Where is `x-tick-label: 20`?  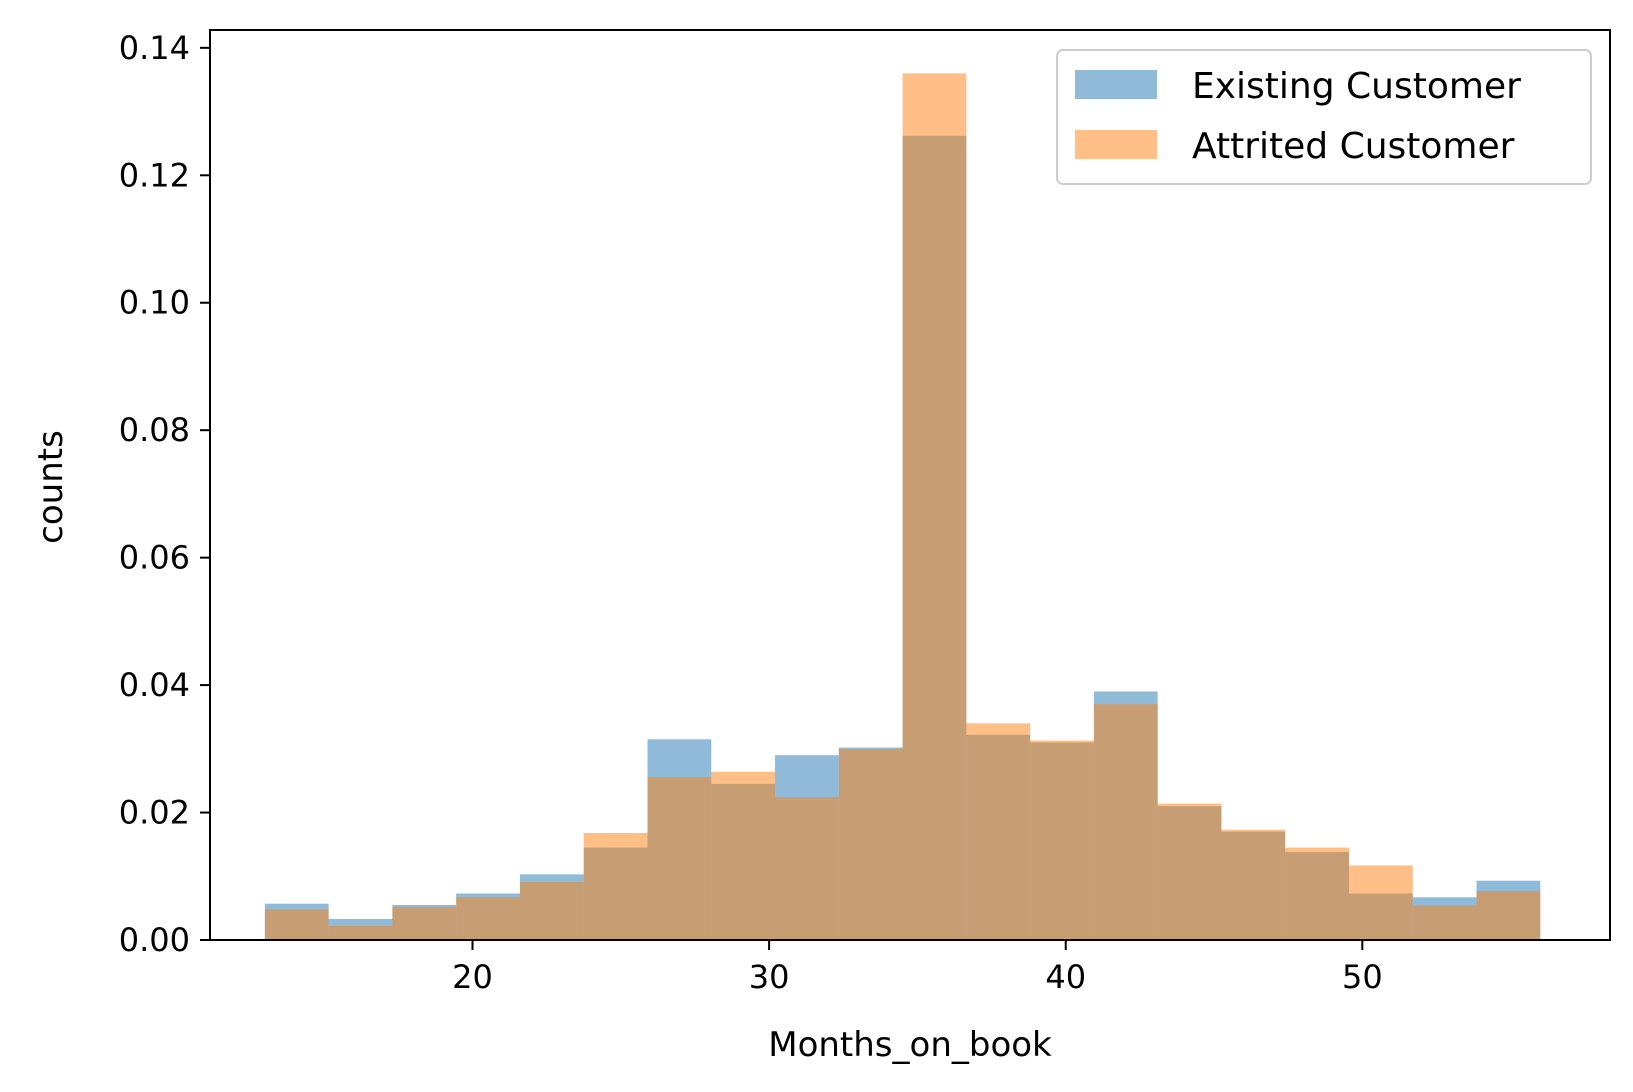
x-tick-label: 20 is located at coordinates (472, 977).